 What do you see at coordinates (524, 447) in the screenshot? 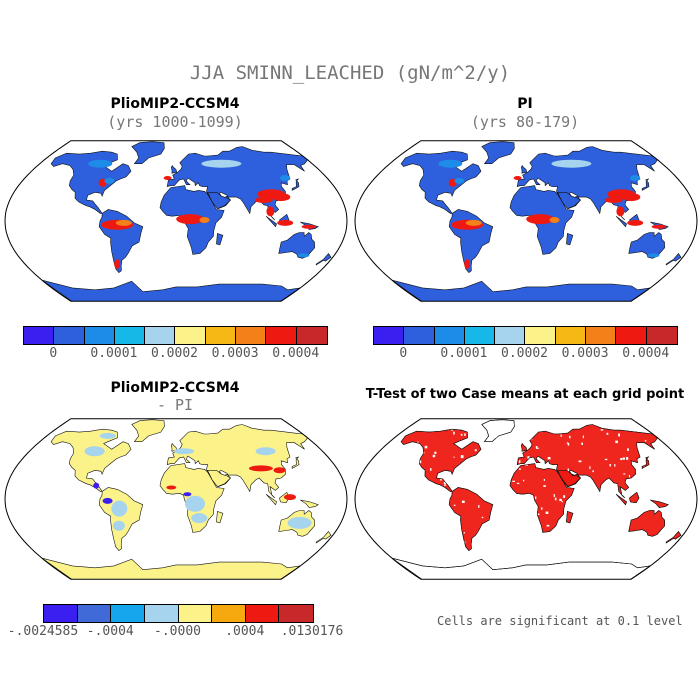
I see `coastline-uk` at bounding box center [524, 447].